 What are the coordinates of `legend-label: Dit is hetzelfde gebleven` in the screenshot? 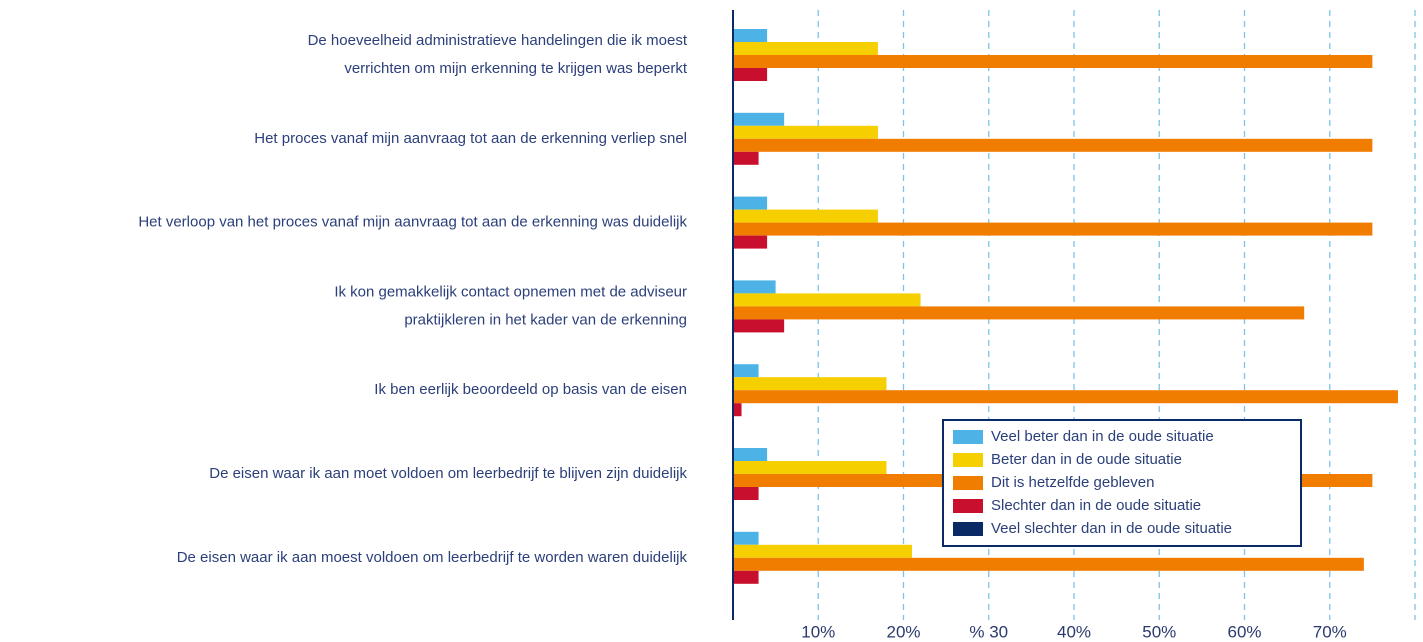 It's located at (1072, 482).